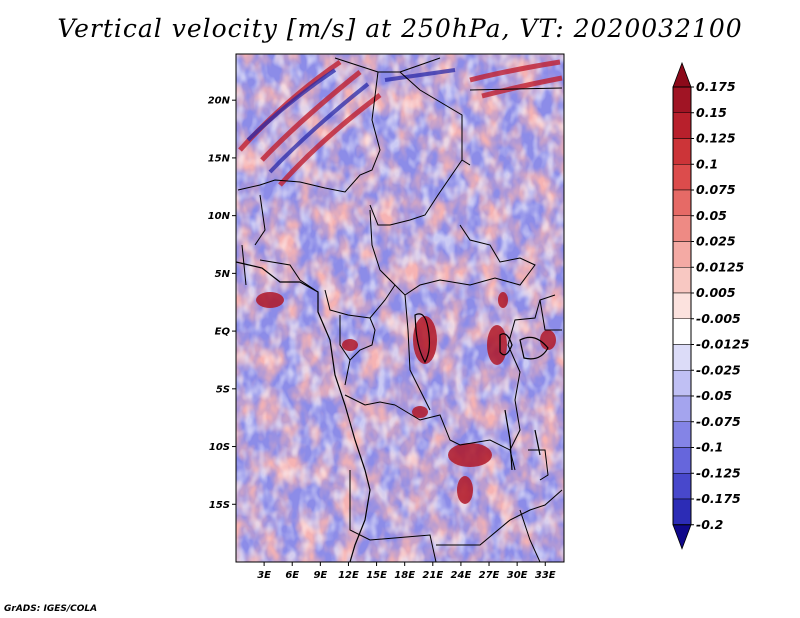 This screenshot has width=800, height=618. Describe the element at coordinates (264, 575) in the screenshot. I see `lon-tick-label: 3E` at that location.